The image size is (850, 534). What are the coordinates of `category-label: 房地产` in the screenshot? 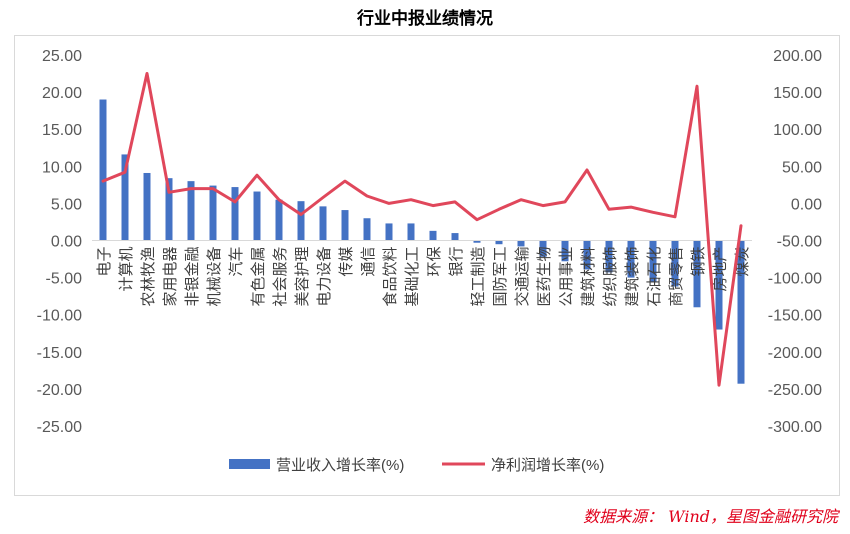 It's located at (720, 269).